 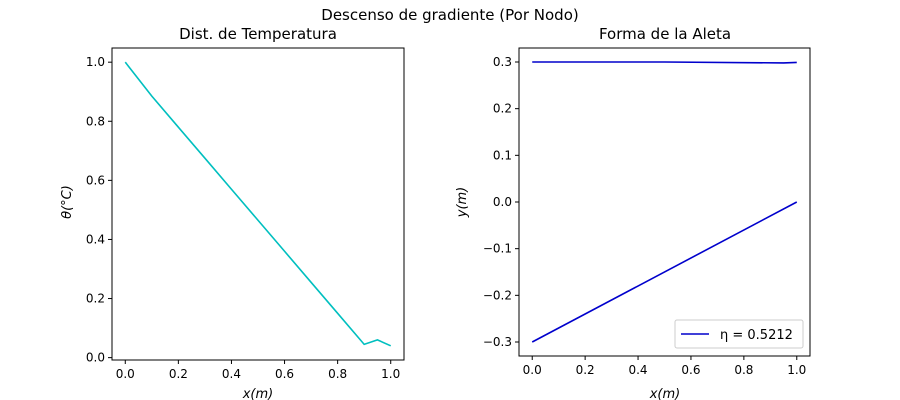 What do you see at coordinates (95, 180) in the screenshot?
I see `temperature-y-tick-label: 0.6` at bounding box center [95, 180].